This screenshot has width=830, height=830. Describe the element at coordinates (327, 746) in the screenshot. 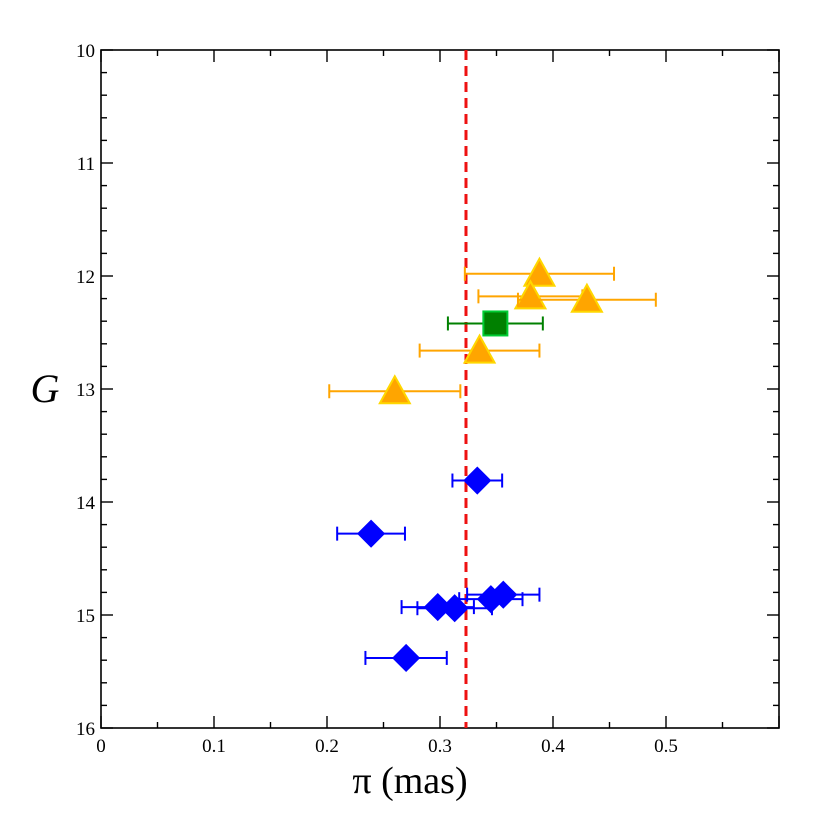

I see `x-tick-label: 0.2` at that location.